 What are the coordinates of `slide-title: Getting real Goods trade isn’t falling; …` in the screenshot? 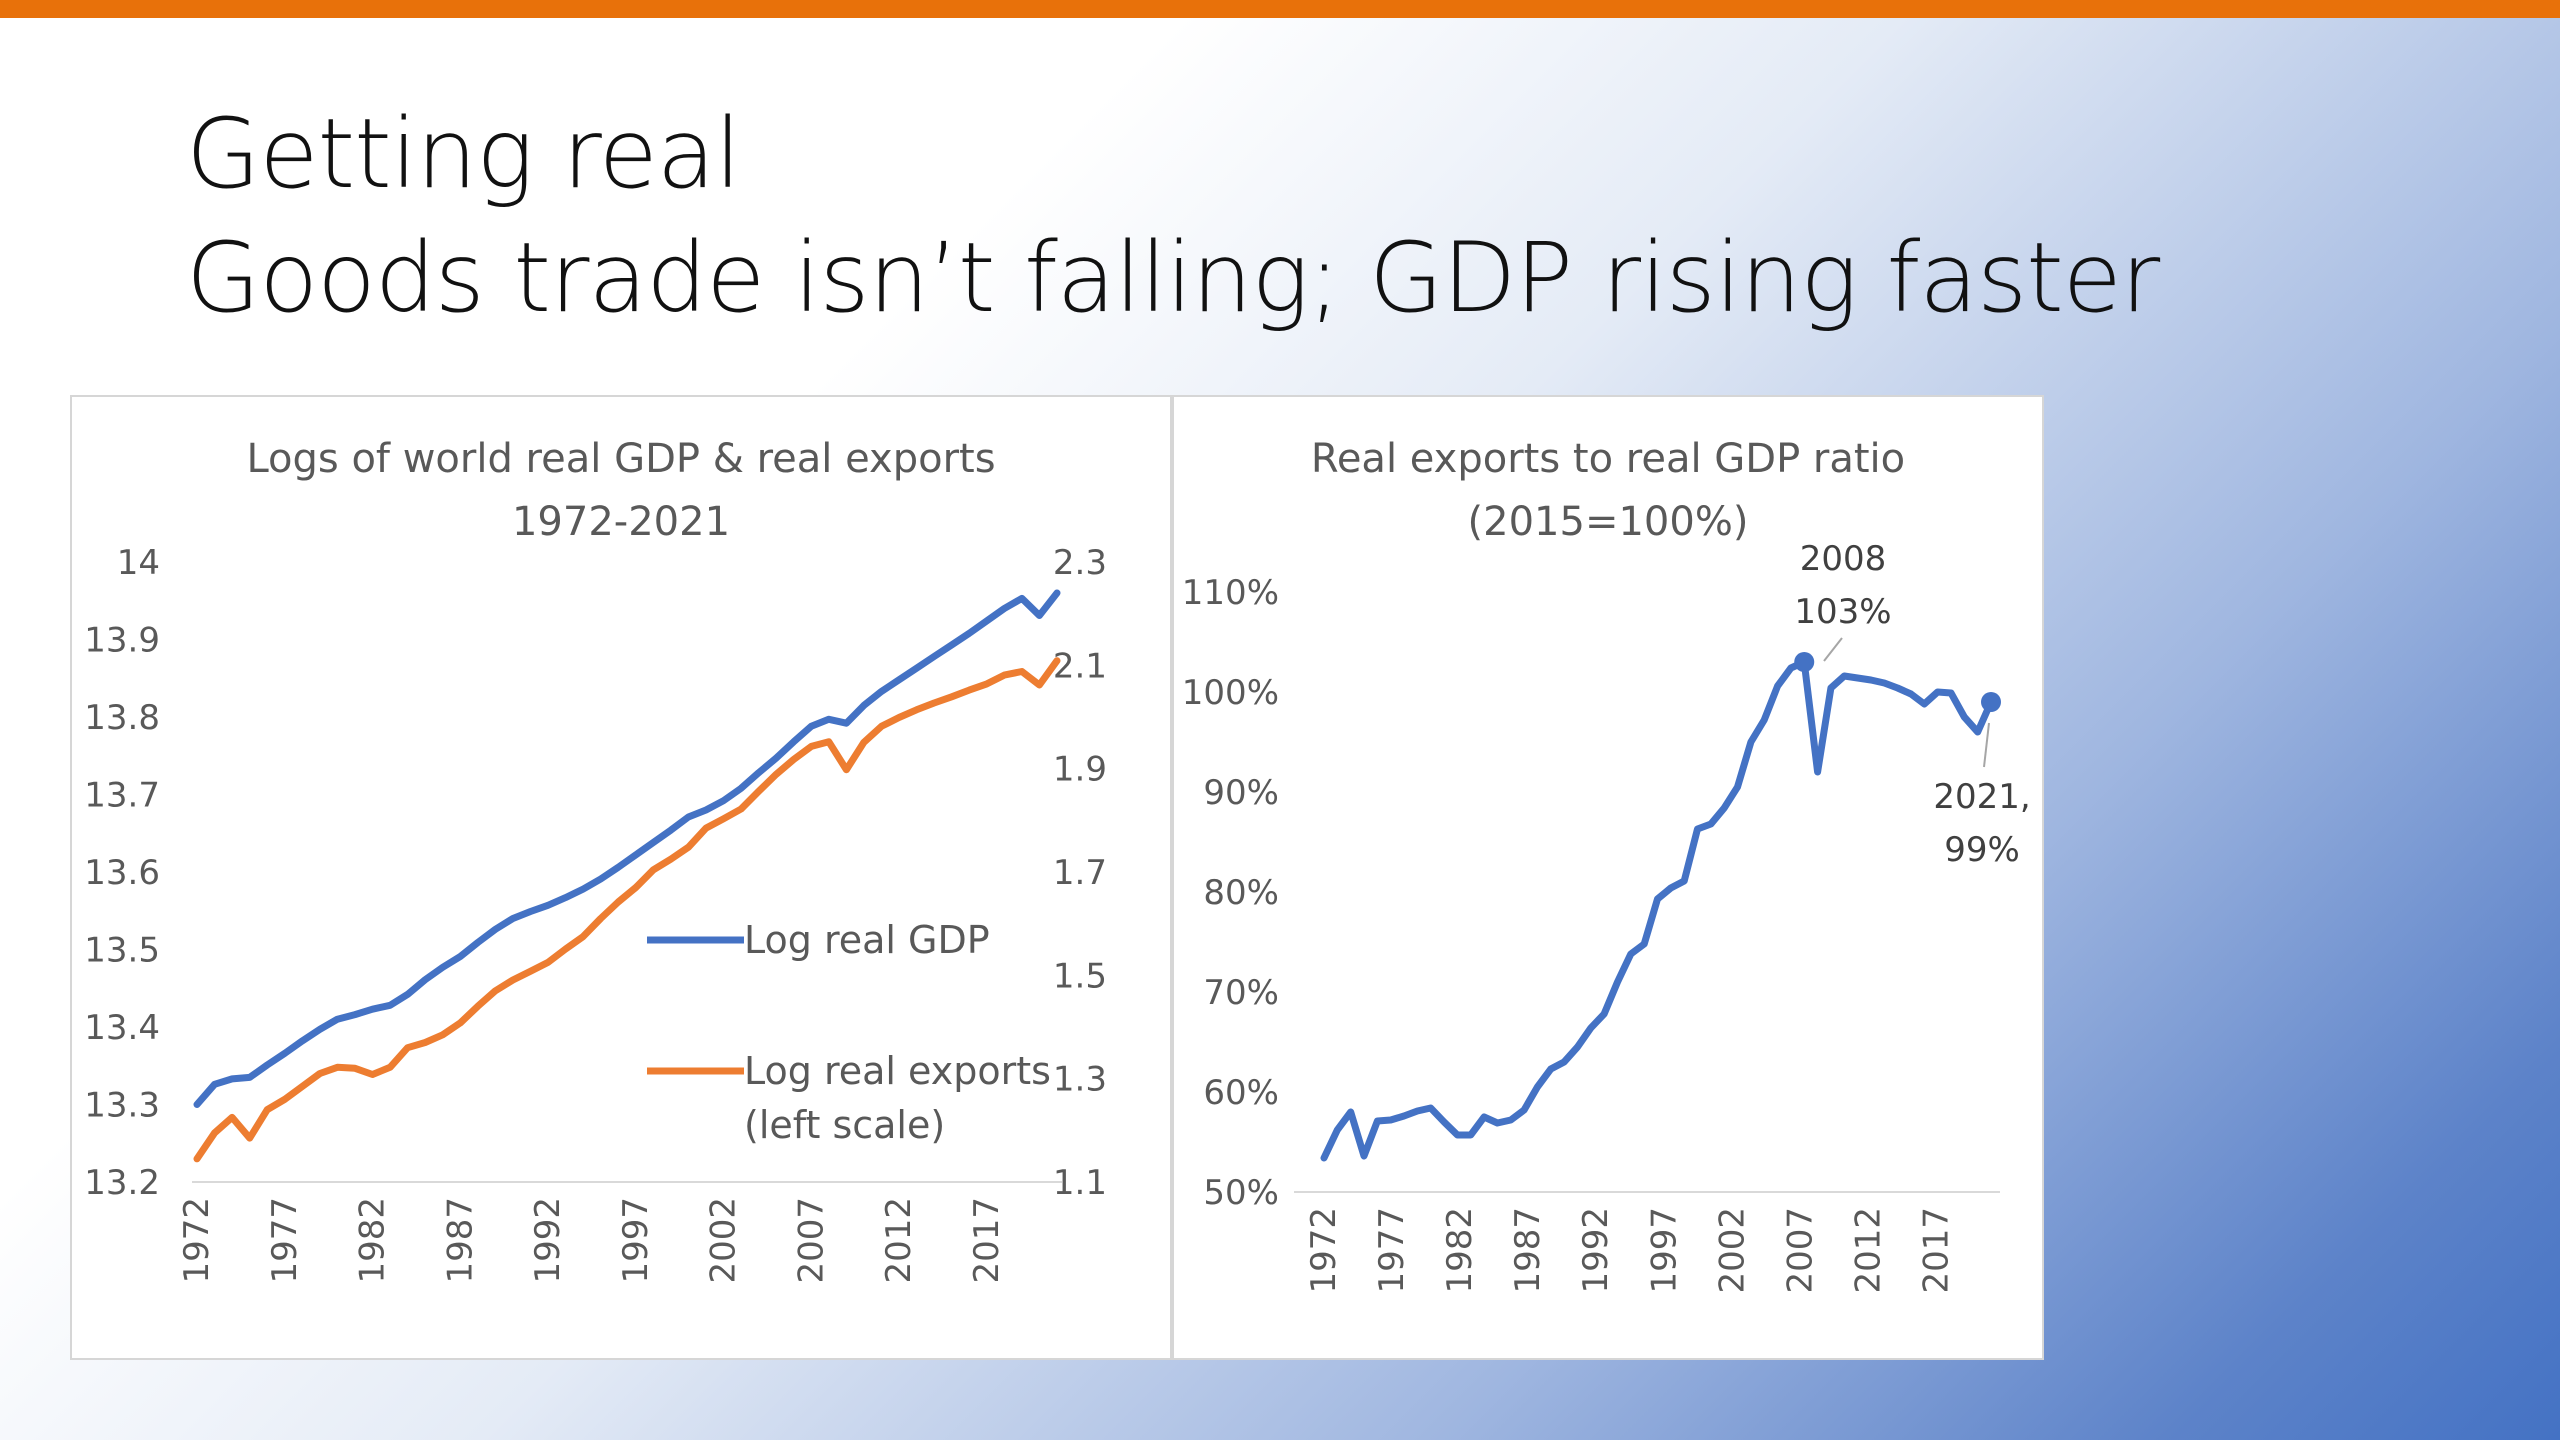 It's located at (1173, 216).